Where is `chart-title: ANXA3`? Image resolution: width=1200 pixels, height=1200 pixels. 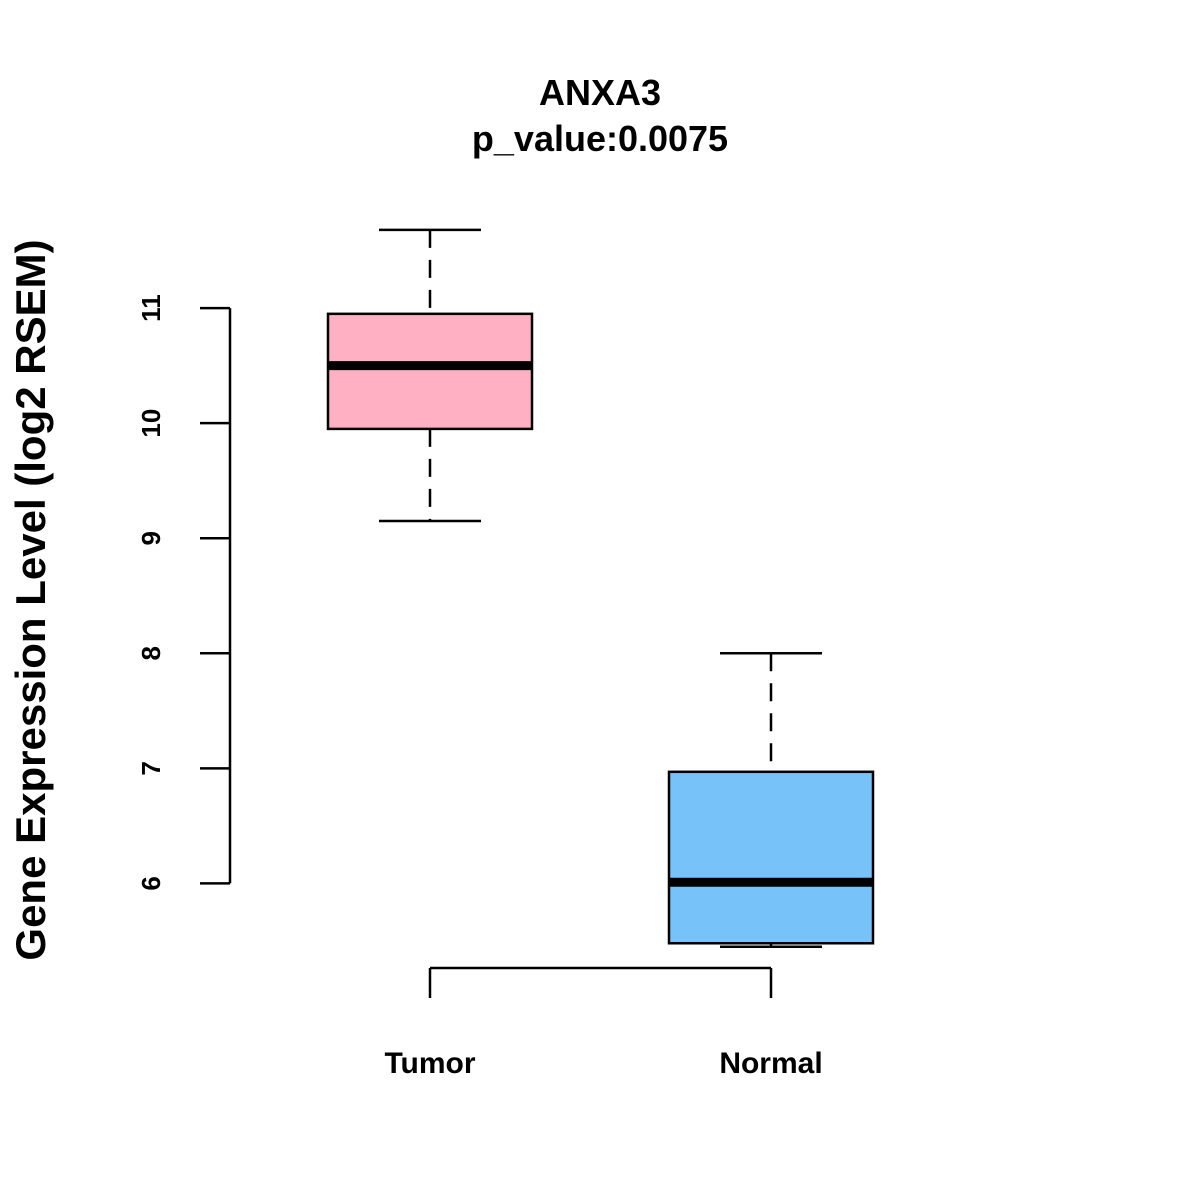
chart-title: ANXA3 is located at coordinates (600, 92).